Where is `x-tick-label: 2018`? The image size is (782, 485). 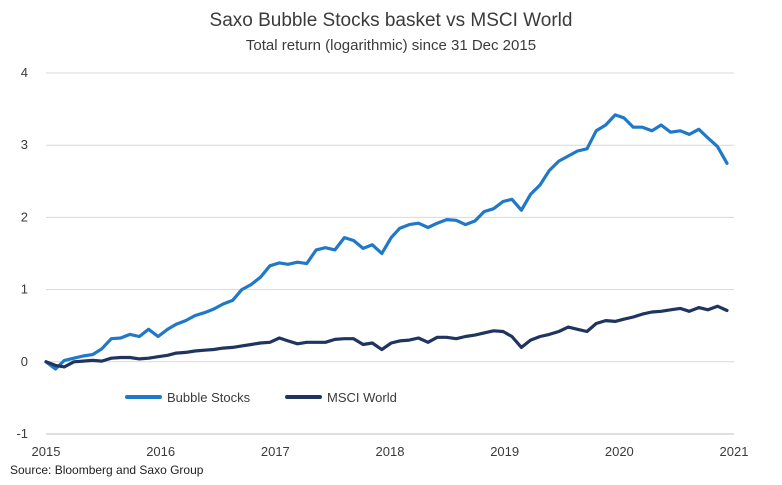
x-tick-label: 2018 is located at coordinates (390, 451).